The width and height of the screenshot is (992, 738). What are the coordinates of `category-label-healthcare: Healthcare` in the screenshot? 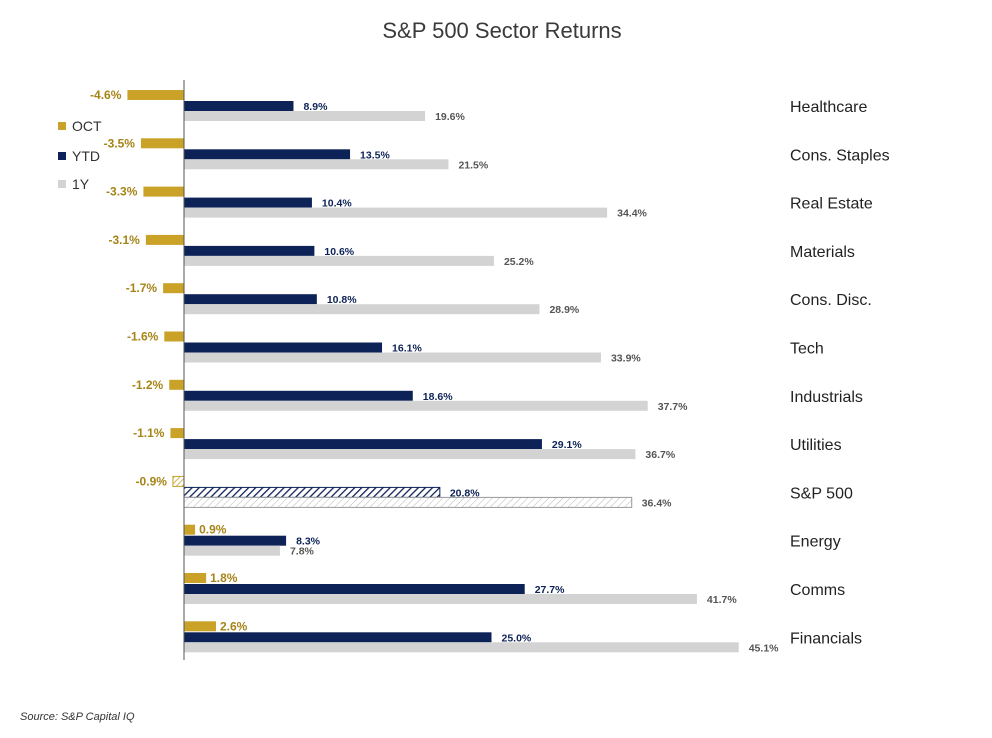 It's located at (828, 107).